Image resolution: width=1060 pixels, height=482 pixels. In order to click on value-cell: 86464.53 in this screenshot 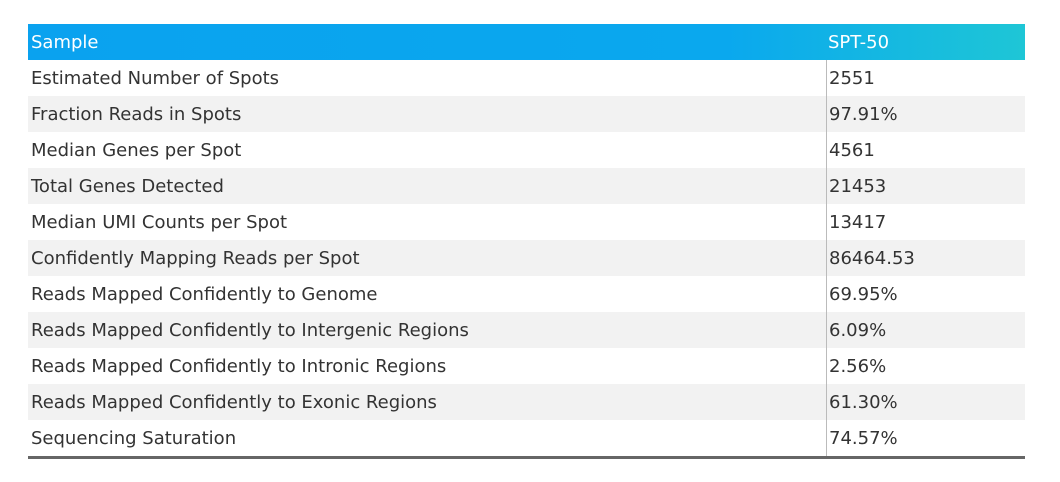, I will do `click(925, 258)`.